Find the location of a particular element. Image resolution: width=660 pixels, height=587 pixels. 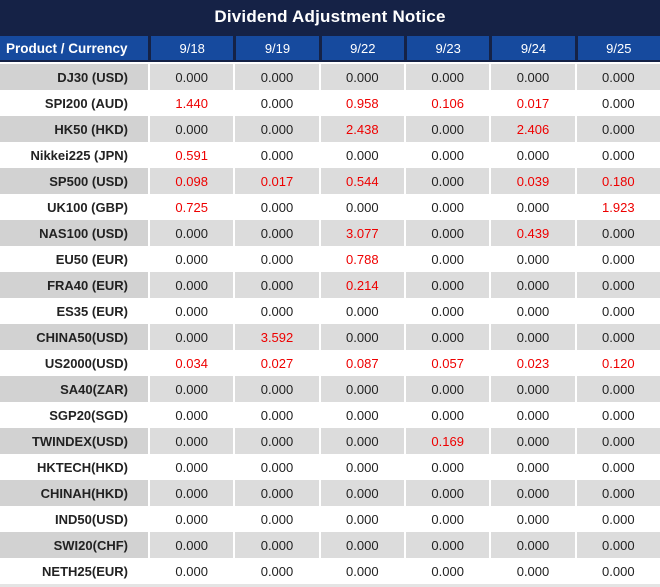

table-row: SA40(ZAR) 0.000 0.000 0.000 0.000 0.000 0.000 is located at coordinates (330, 389).